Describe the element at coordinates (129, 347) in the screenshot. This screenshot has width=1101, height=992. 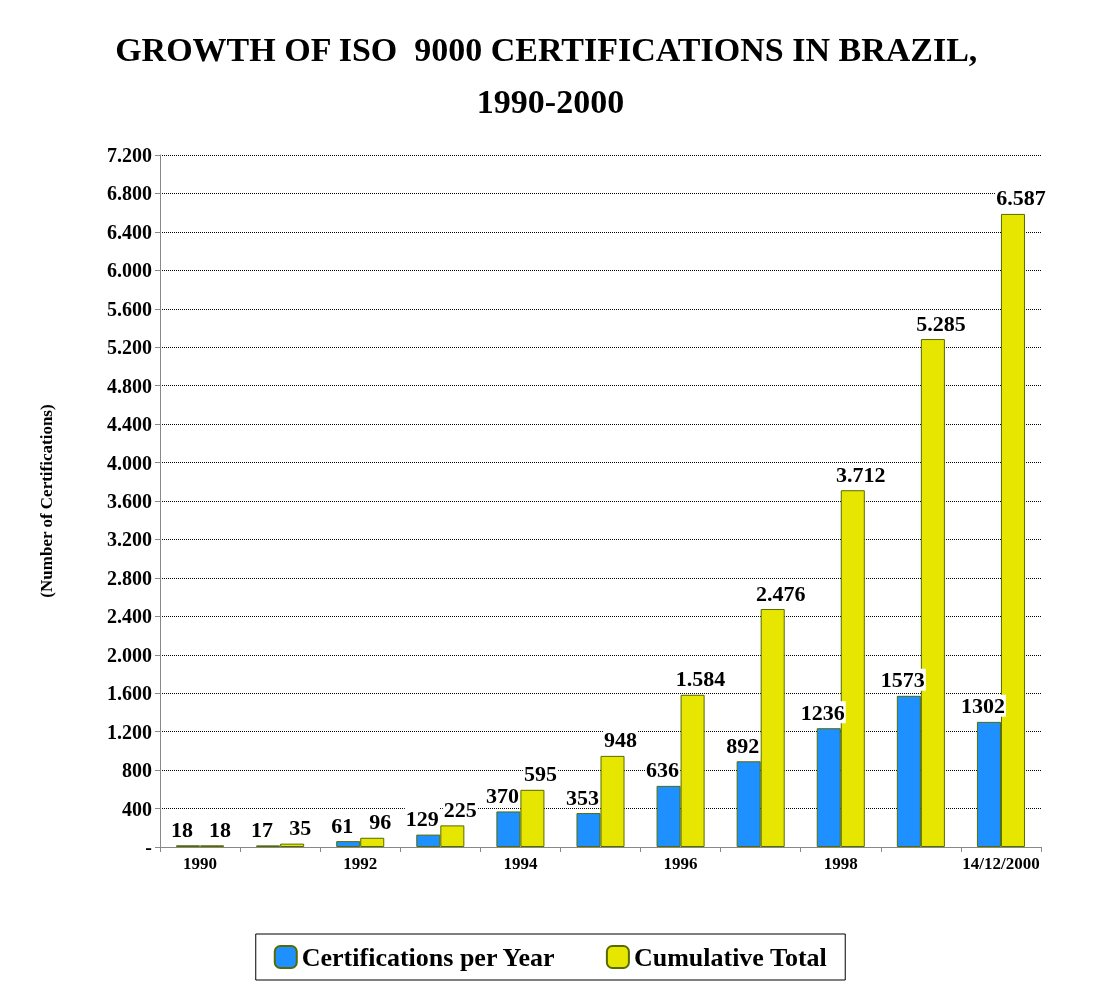
I see `y-tick-label: 5.200` at that location.